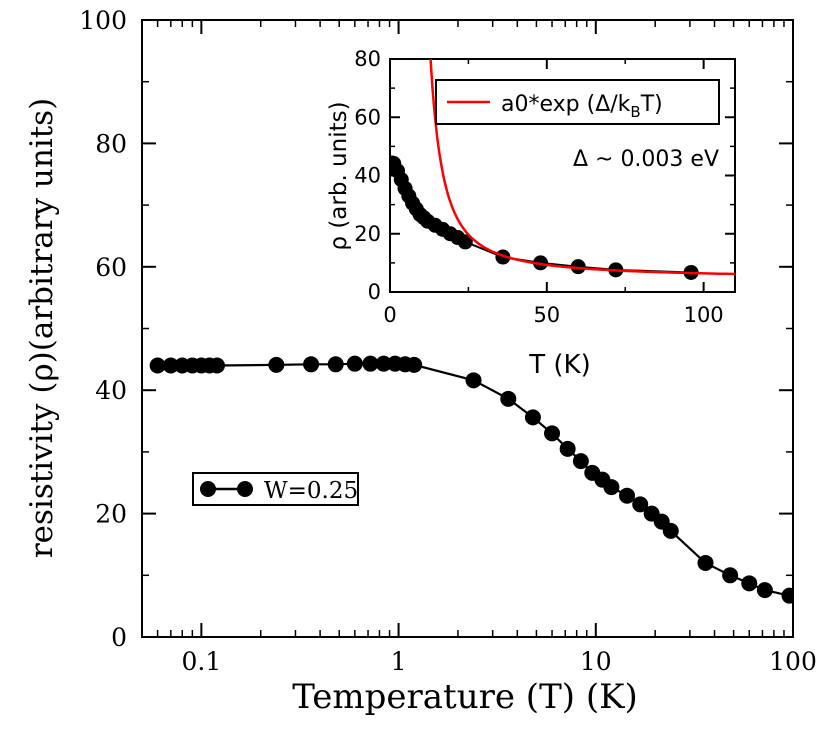 This screenshot has width=830, height=737. I want to click on main-x-tick-label: 0.1, so click(201, 661).